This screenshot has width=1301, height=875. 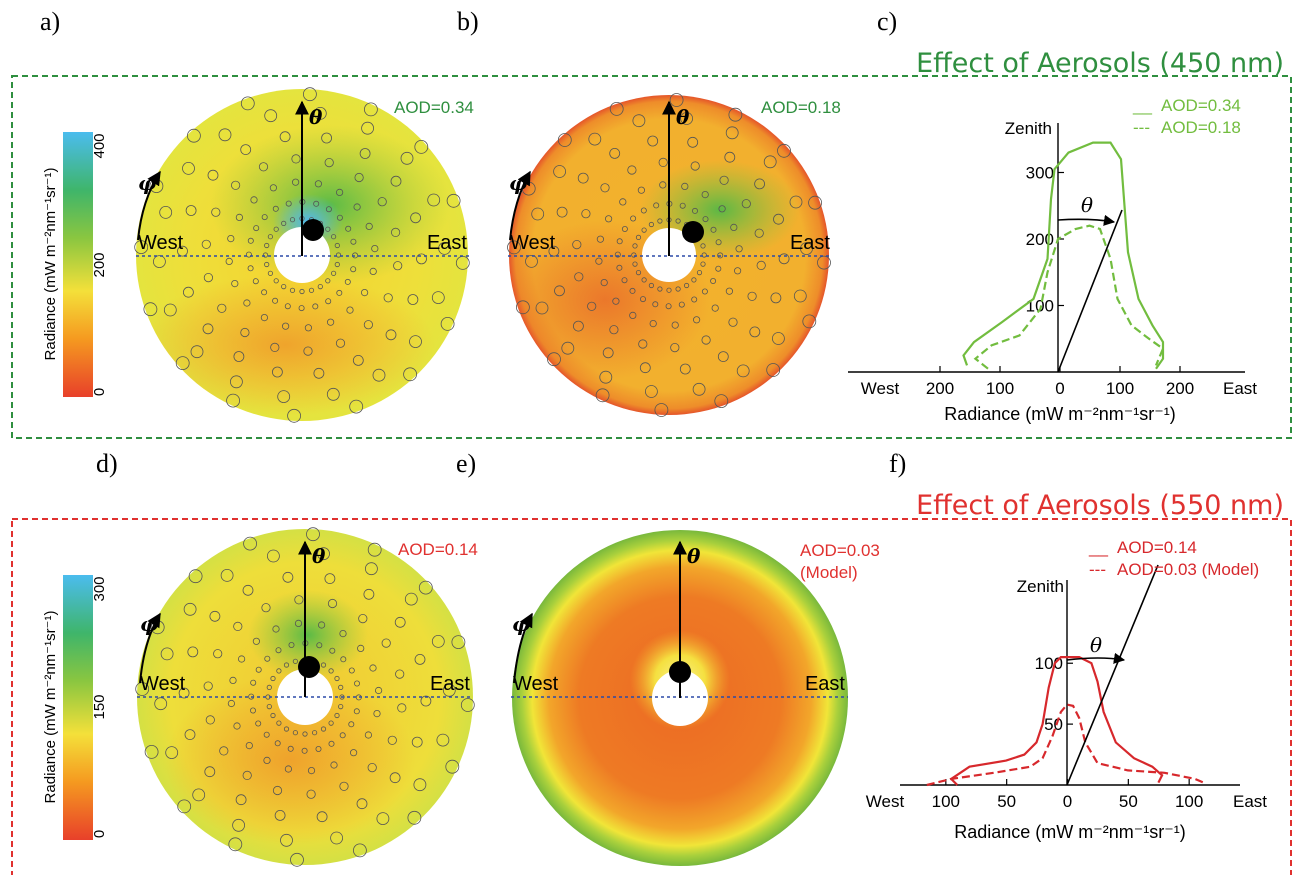 I want to click on sky-map-e: θ φ West East AOD=0.03 (Model), so click(x=695, y=698).